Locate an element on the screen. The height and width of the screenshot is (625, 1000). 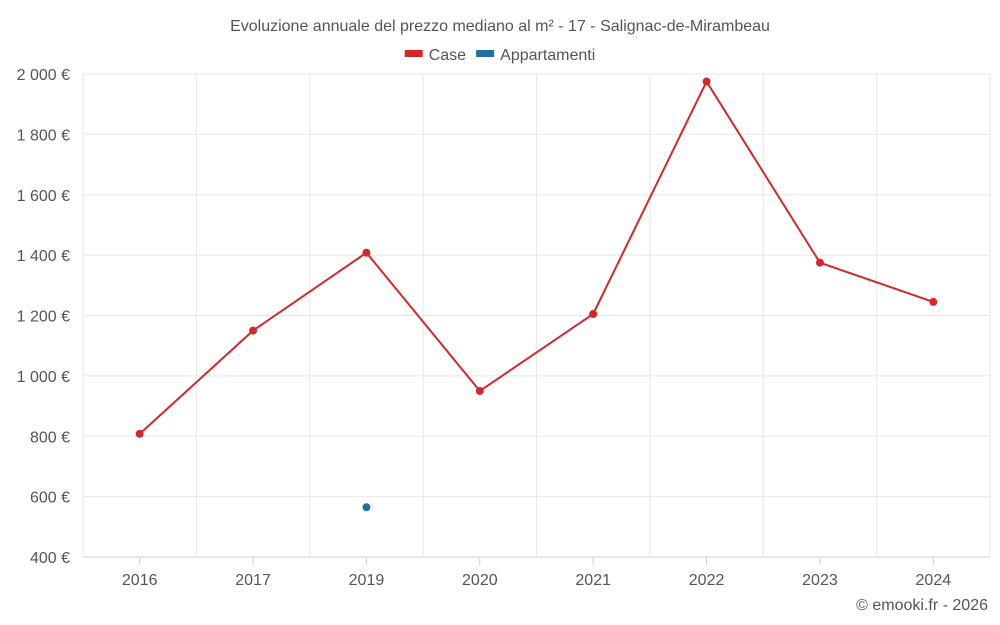
legend-item-case: Case is located at coordinates (435, 55).